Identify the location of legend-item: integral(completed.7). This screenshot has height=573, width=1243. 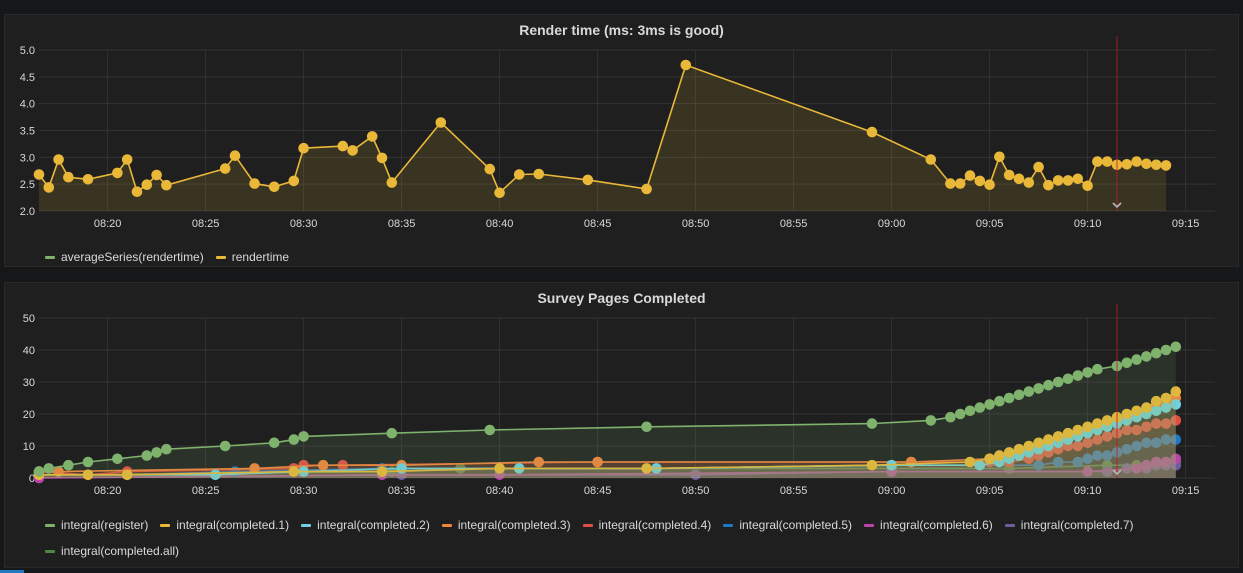
(1069, 525).